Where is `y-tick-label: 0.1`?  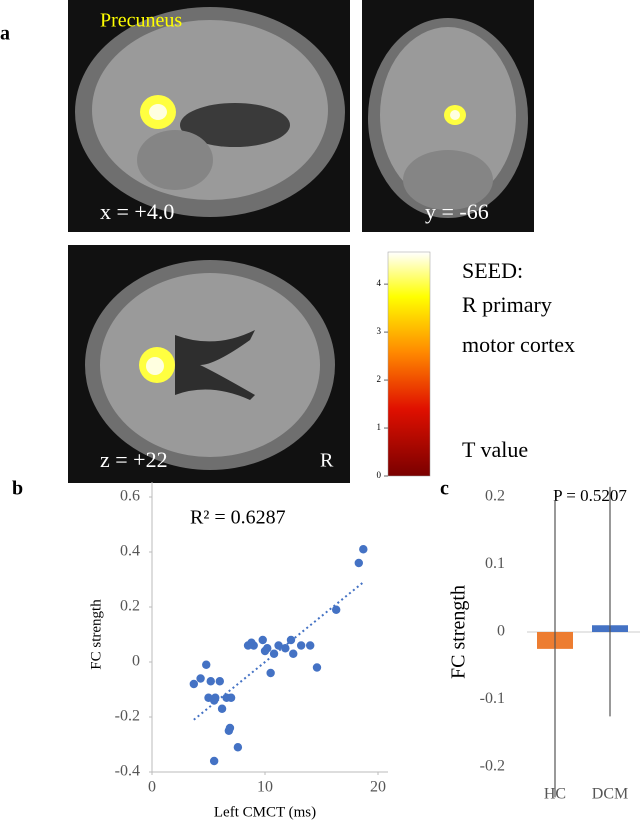
y-tick-label: 0.1 is located at coordinates (495, 563).